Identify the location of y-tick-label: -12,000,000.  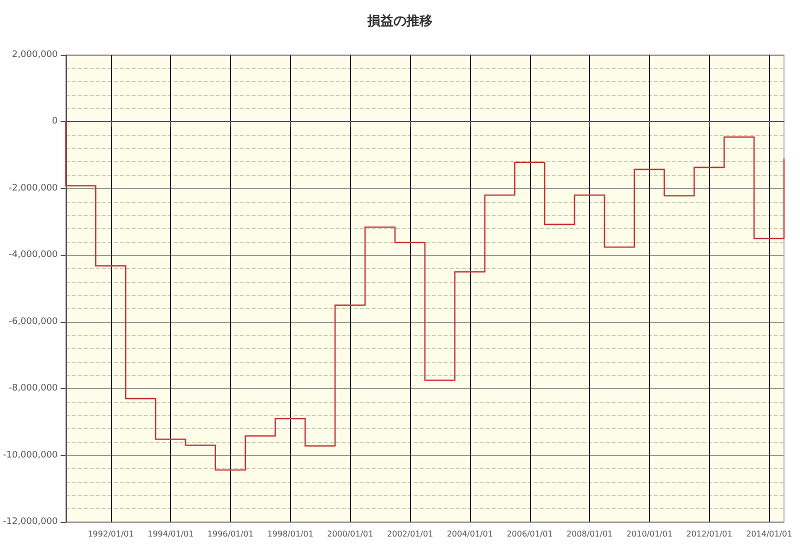
(30, 522).